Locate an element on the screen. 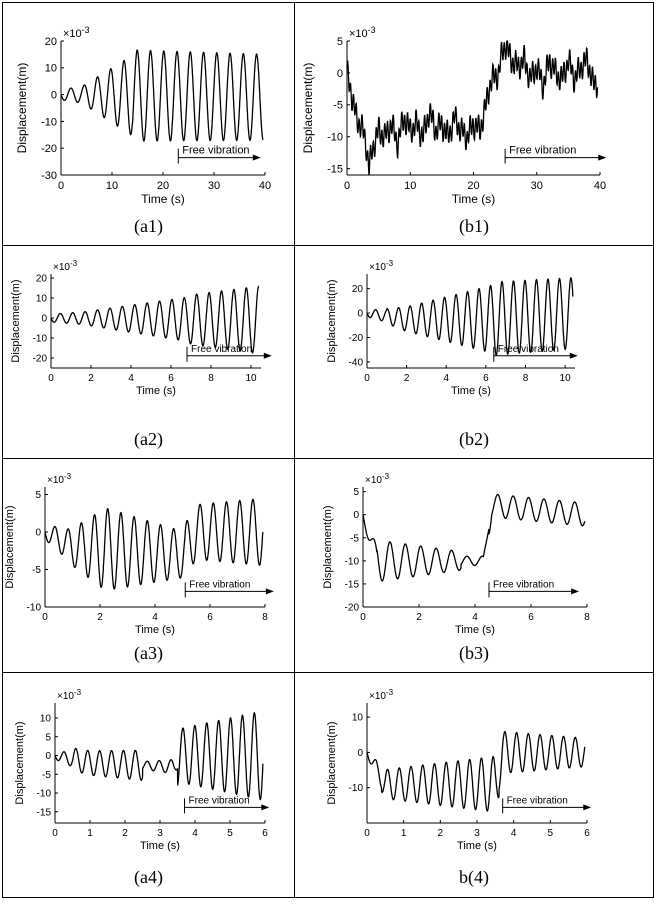  panel-caption: (a4) is located at coordinates (148, 877).